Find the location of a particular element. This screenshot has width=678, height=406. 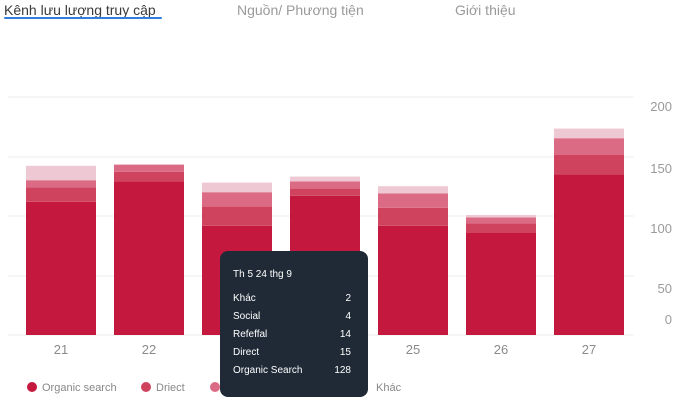

x-tick-label: 22 is located at coordinates (149, 349).